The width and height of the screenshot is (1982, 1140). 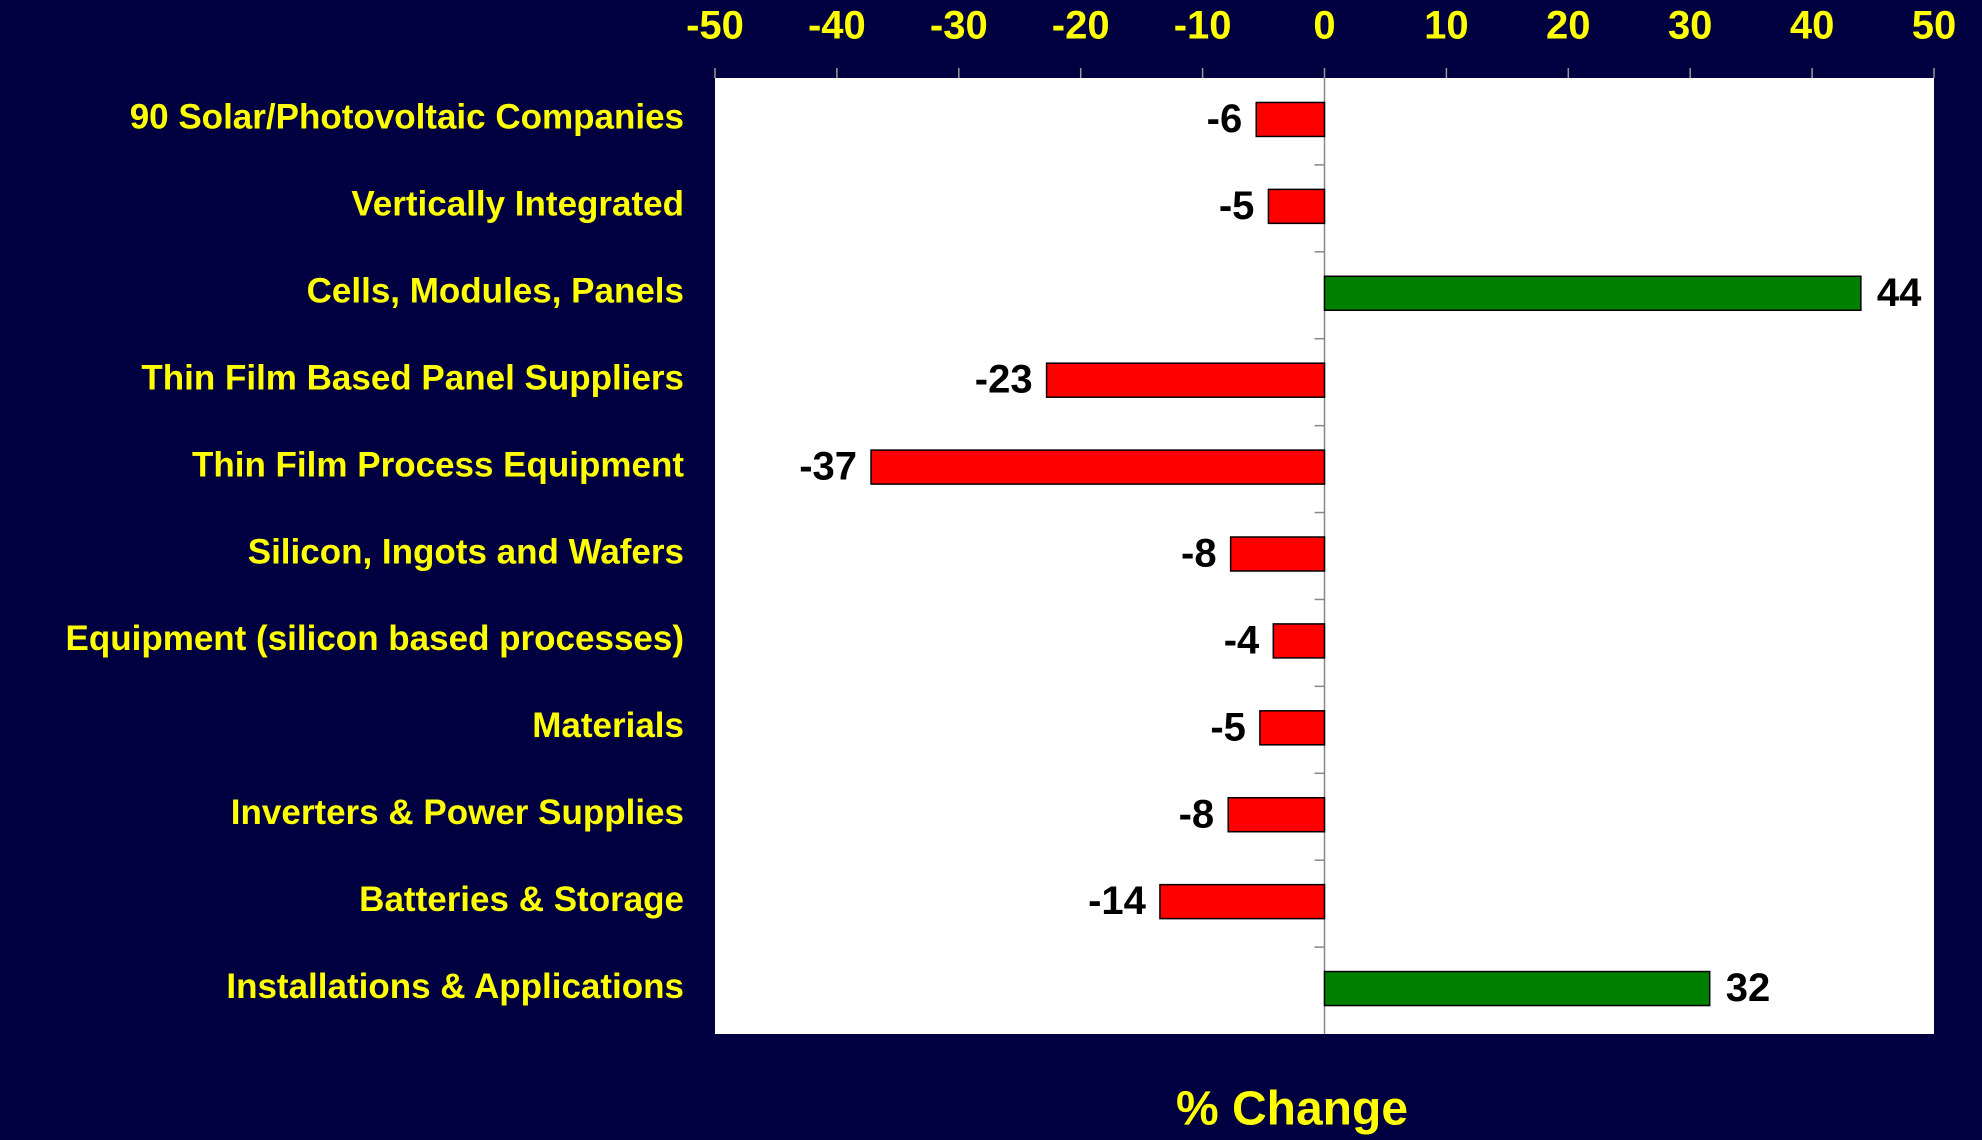 What do you see at coordinates (1568, 26) in the screenshot?
I see `x-tick-label: 20` at bounding box center [1568, 26].